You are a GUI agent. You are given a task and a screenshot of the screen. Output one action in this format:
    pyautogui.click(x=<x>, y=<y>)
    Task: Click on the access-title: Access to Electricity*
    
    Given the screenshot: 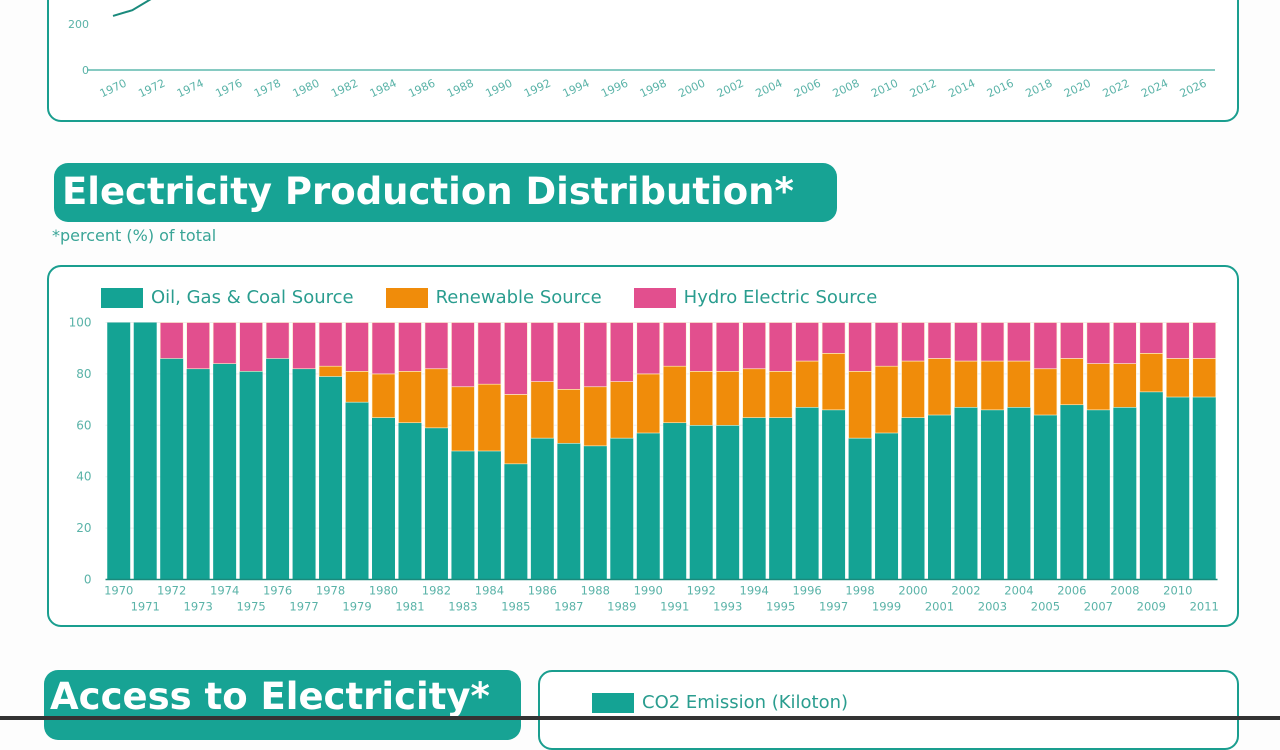 What is the action you would take?
    pyautogui.click(x=270, y=696)
    